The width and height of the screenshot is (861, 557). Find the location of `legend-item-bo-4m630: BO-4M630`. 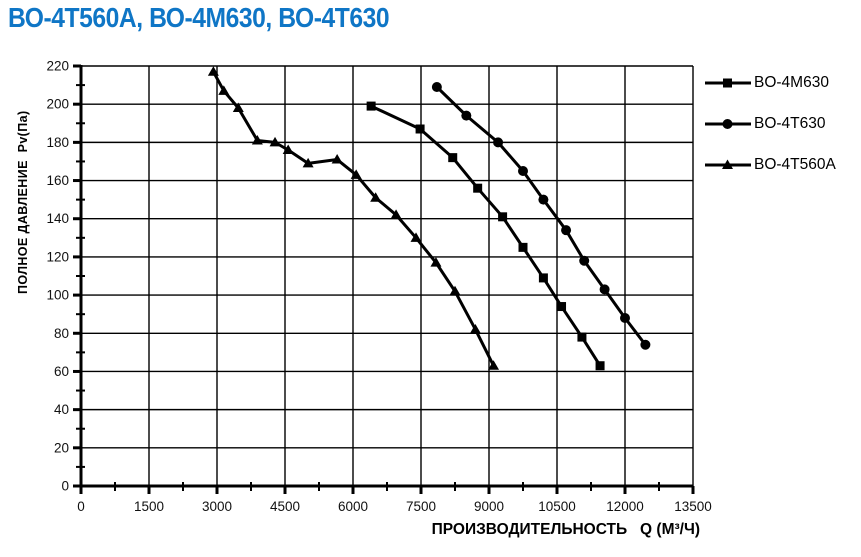

legend-item-bo-4m630: BO-4M630 is located at coordinates (770, 83).